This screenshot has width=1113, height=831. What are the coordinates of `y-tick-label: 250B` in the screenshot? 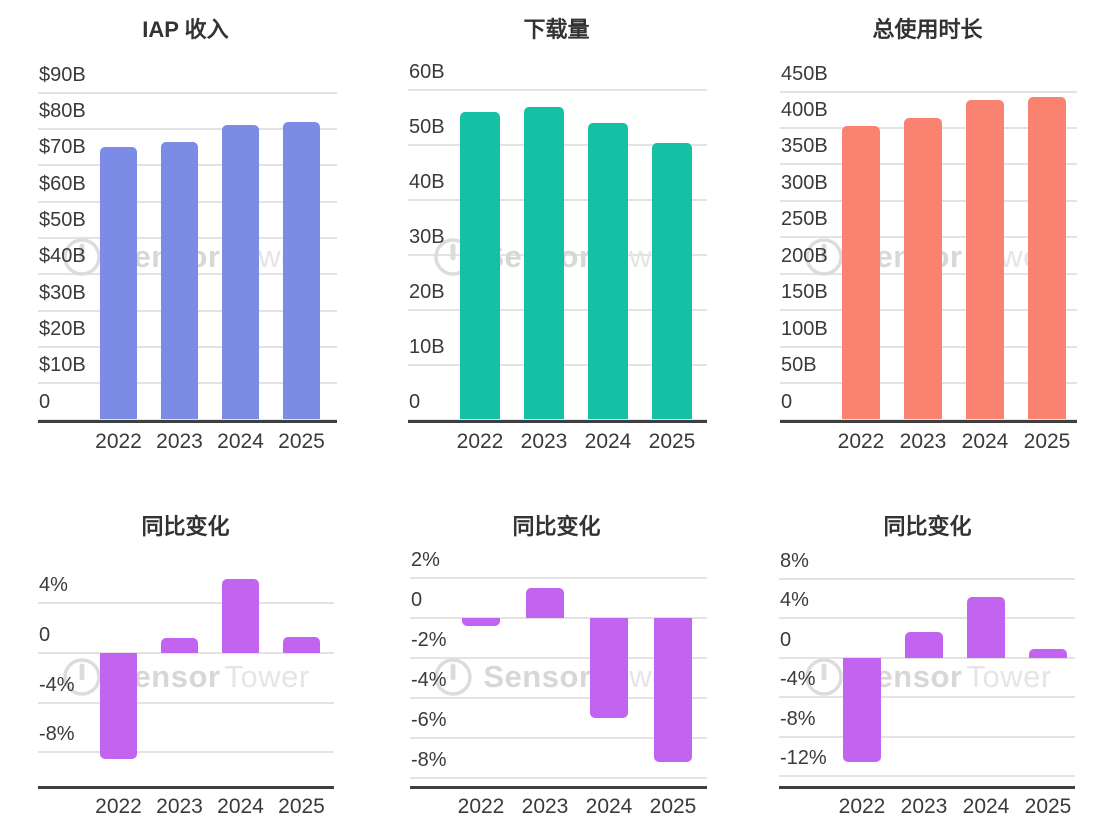 It's located at (804, 219).